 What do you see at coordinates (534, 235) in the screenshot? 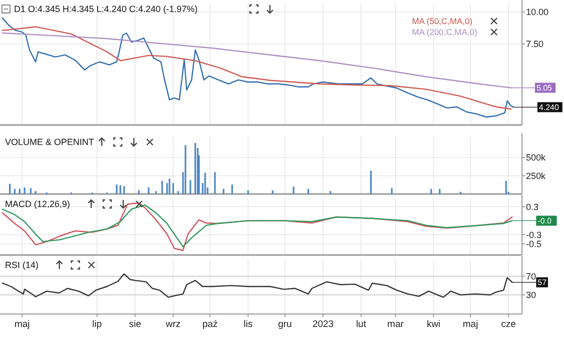
I see `y-tick-label: -0.3` at bounding box center [534, 235].